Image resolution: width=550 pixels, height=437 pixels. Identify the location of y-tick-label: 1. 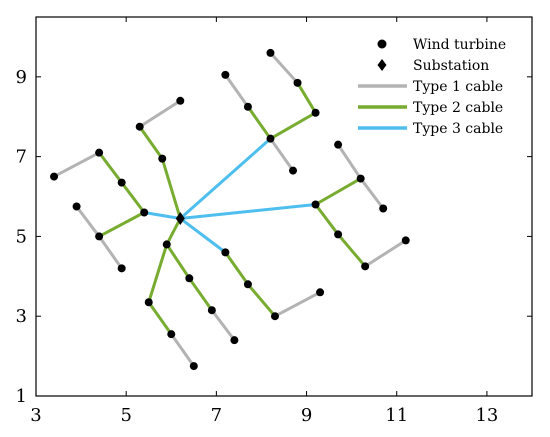
(21, 396).